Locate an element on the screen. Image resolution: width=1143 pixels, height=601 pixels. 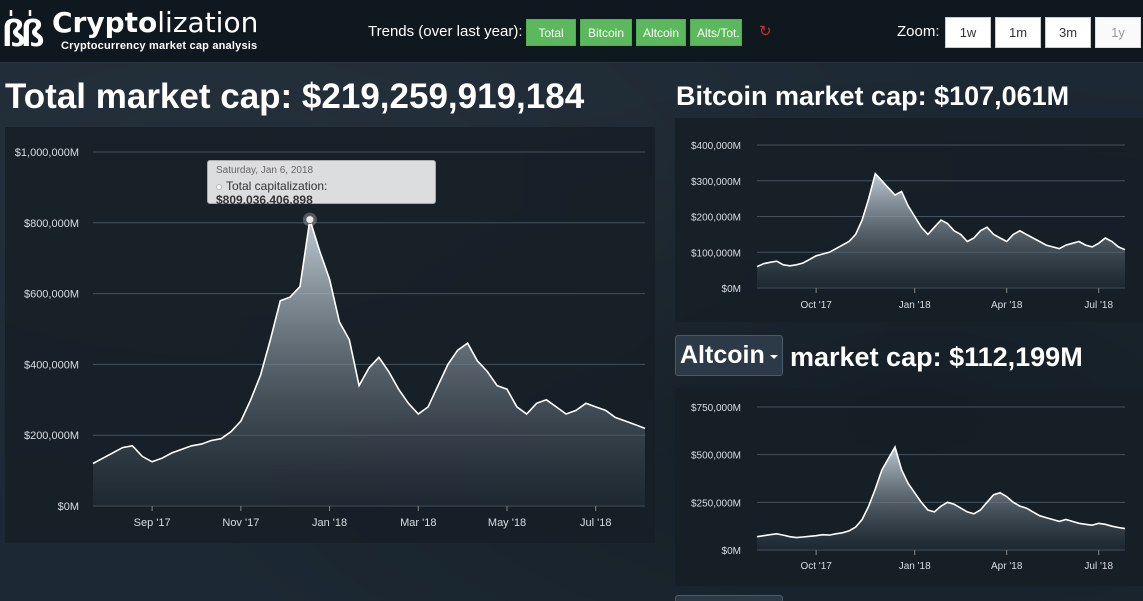
y-tick-label: $500,000M is located at coordinates (716, 456).